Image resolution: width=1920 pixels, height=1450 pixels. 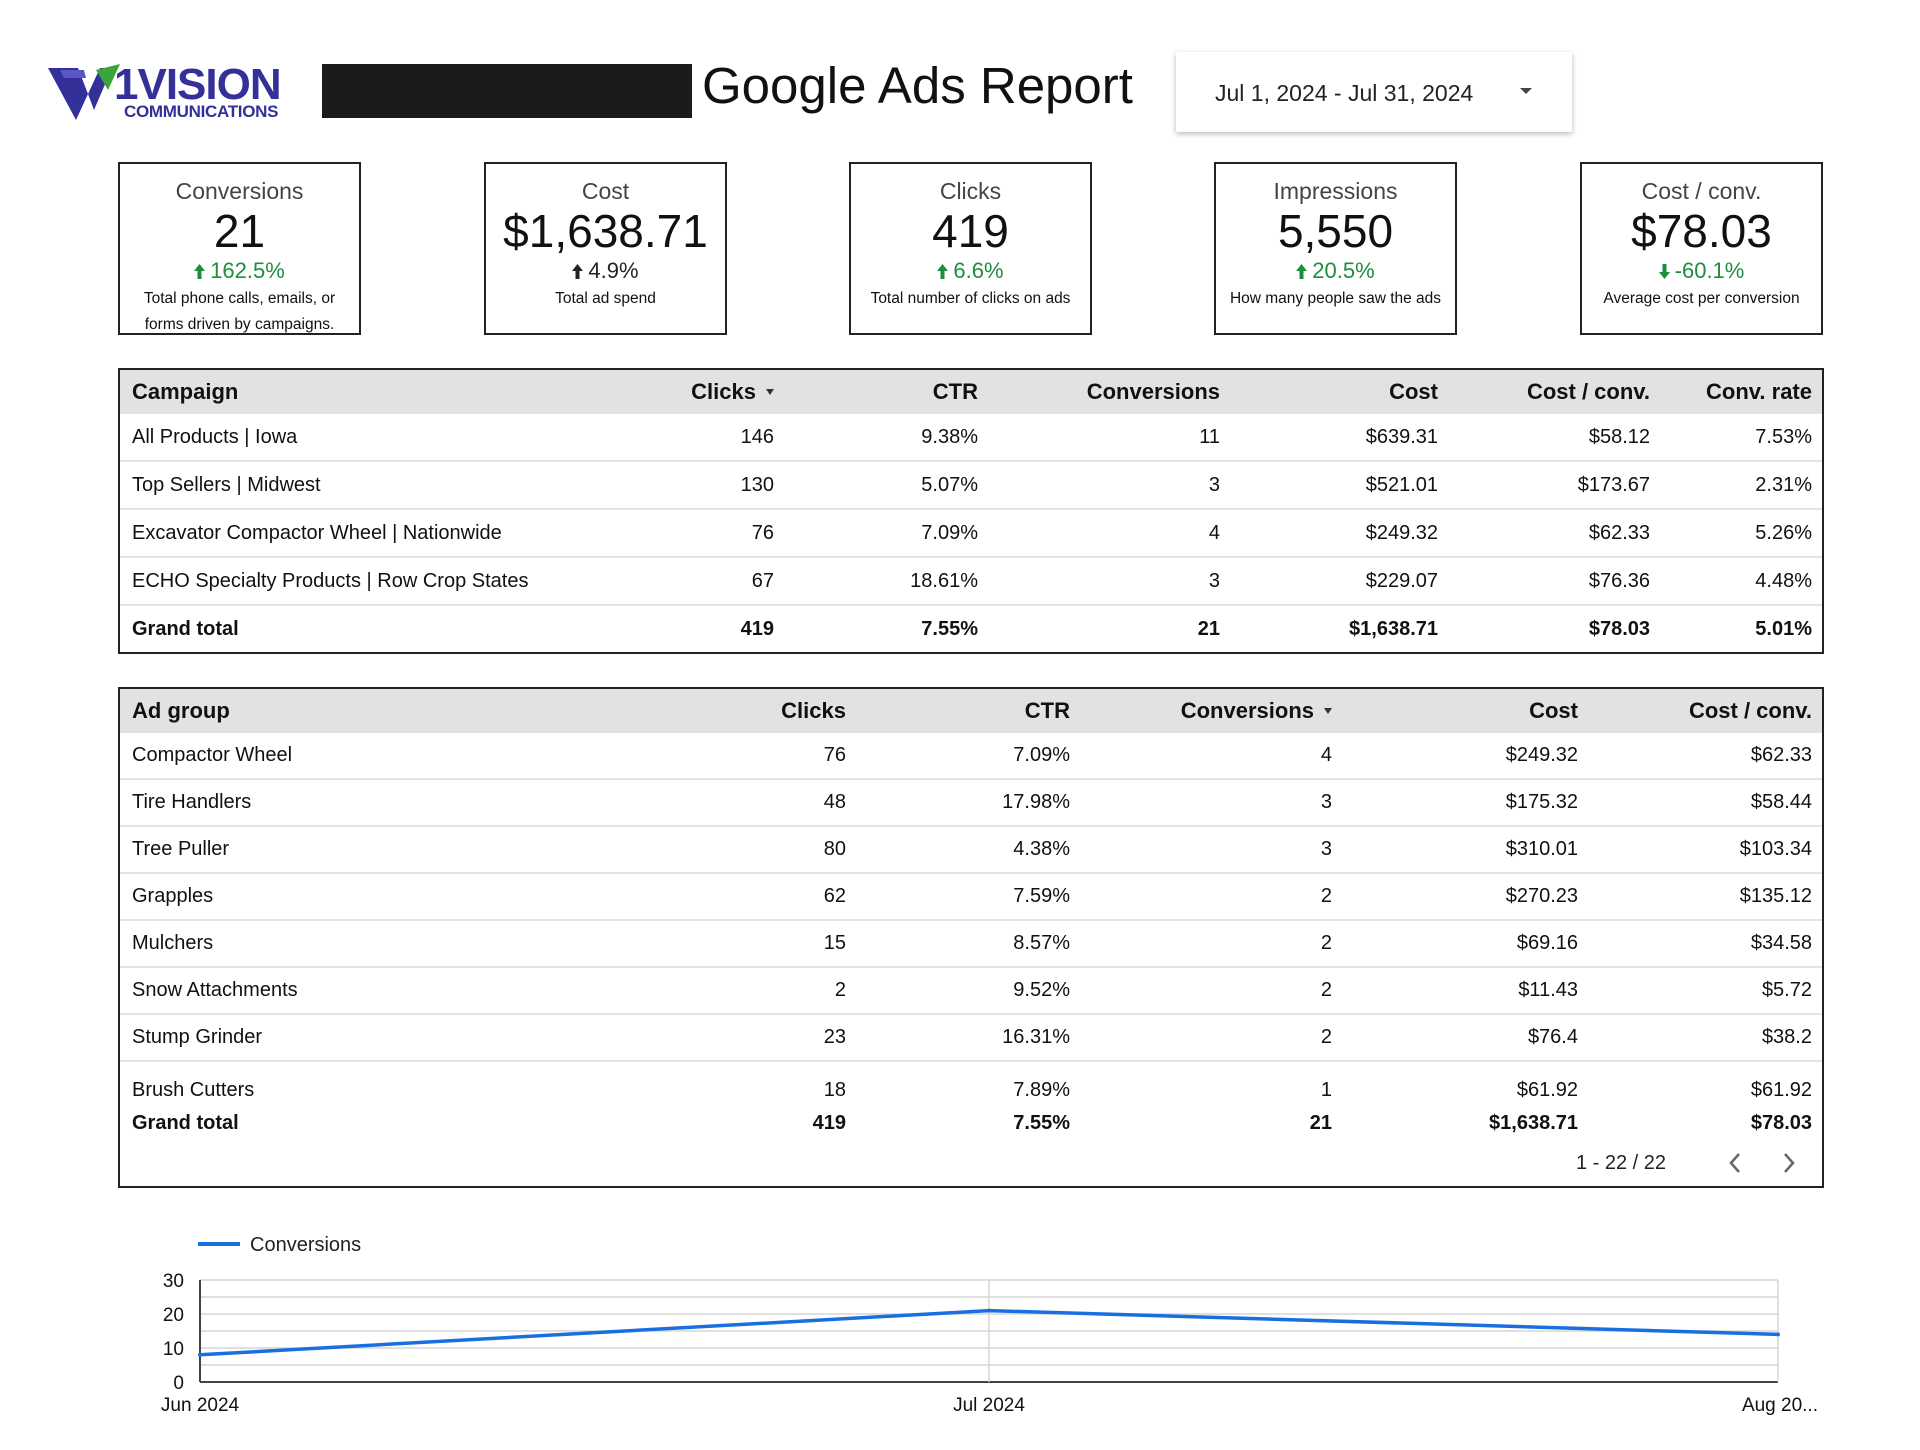 What do you see at coordinates (605, 191) in the screenshot?
I see `scorecard-label: Cost` at bounding box center [605, 191].